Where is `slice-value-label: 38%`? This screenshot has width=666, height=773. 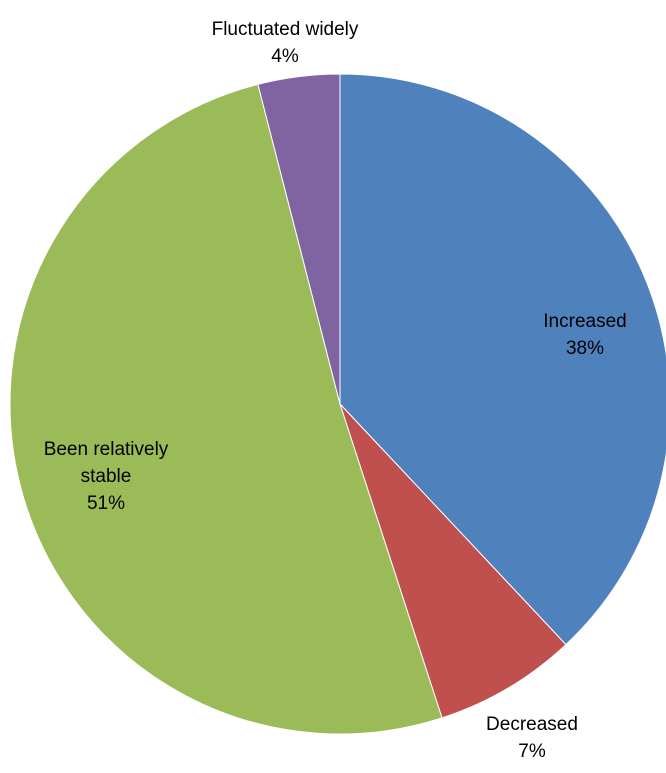 slice-value-label: 38% is located at coordinates (585, 348).